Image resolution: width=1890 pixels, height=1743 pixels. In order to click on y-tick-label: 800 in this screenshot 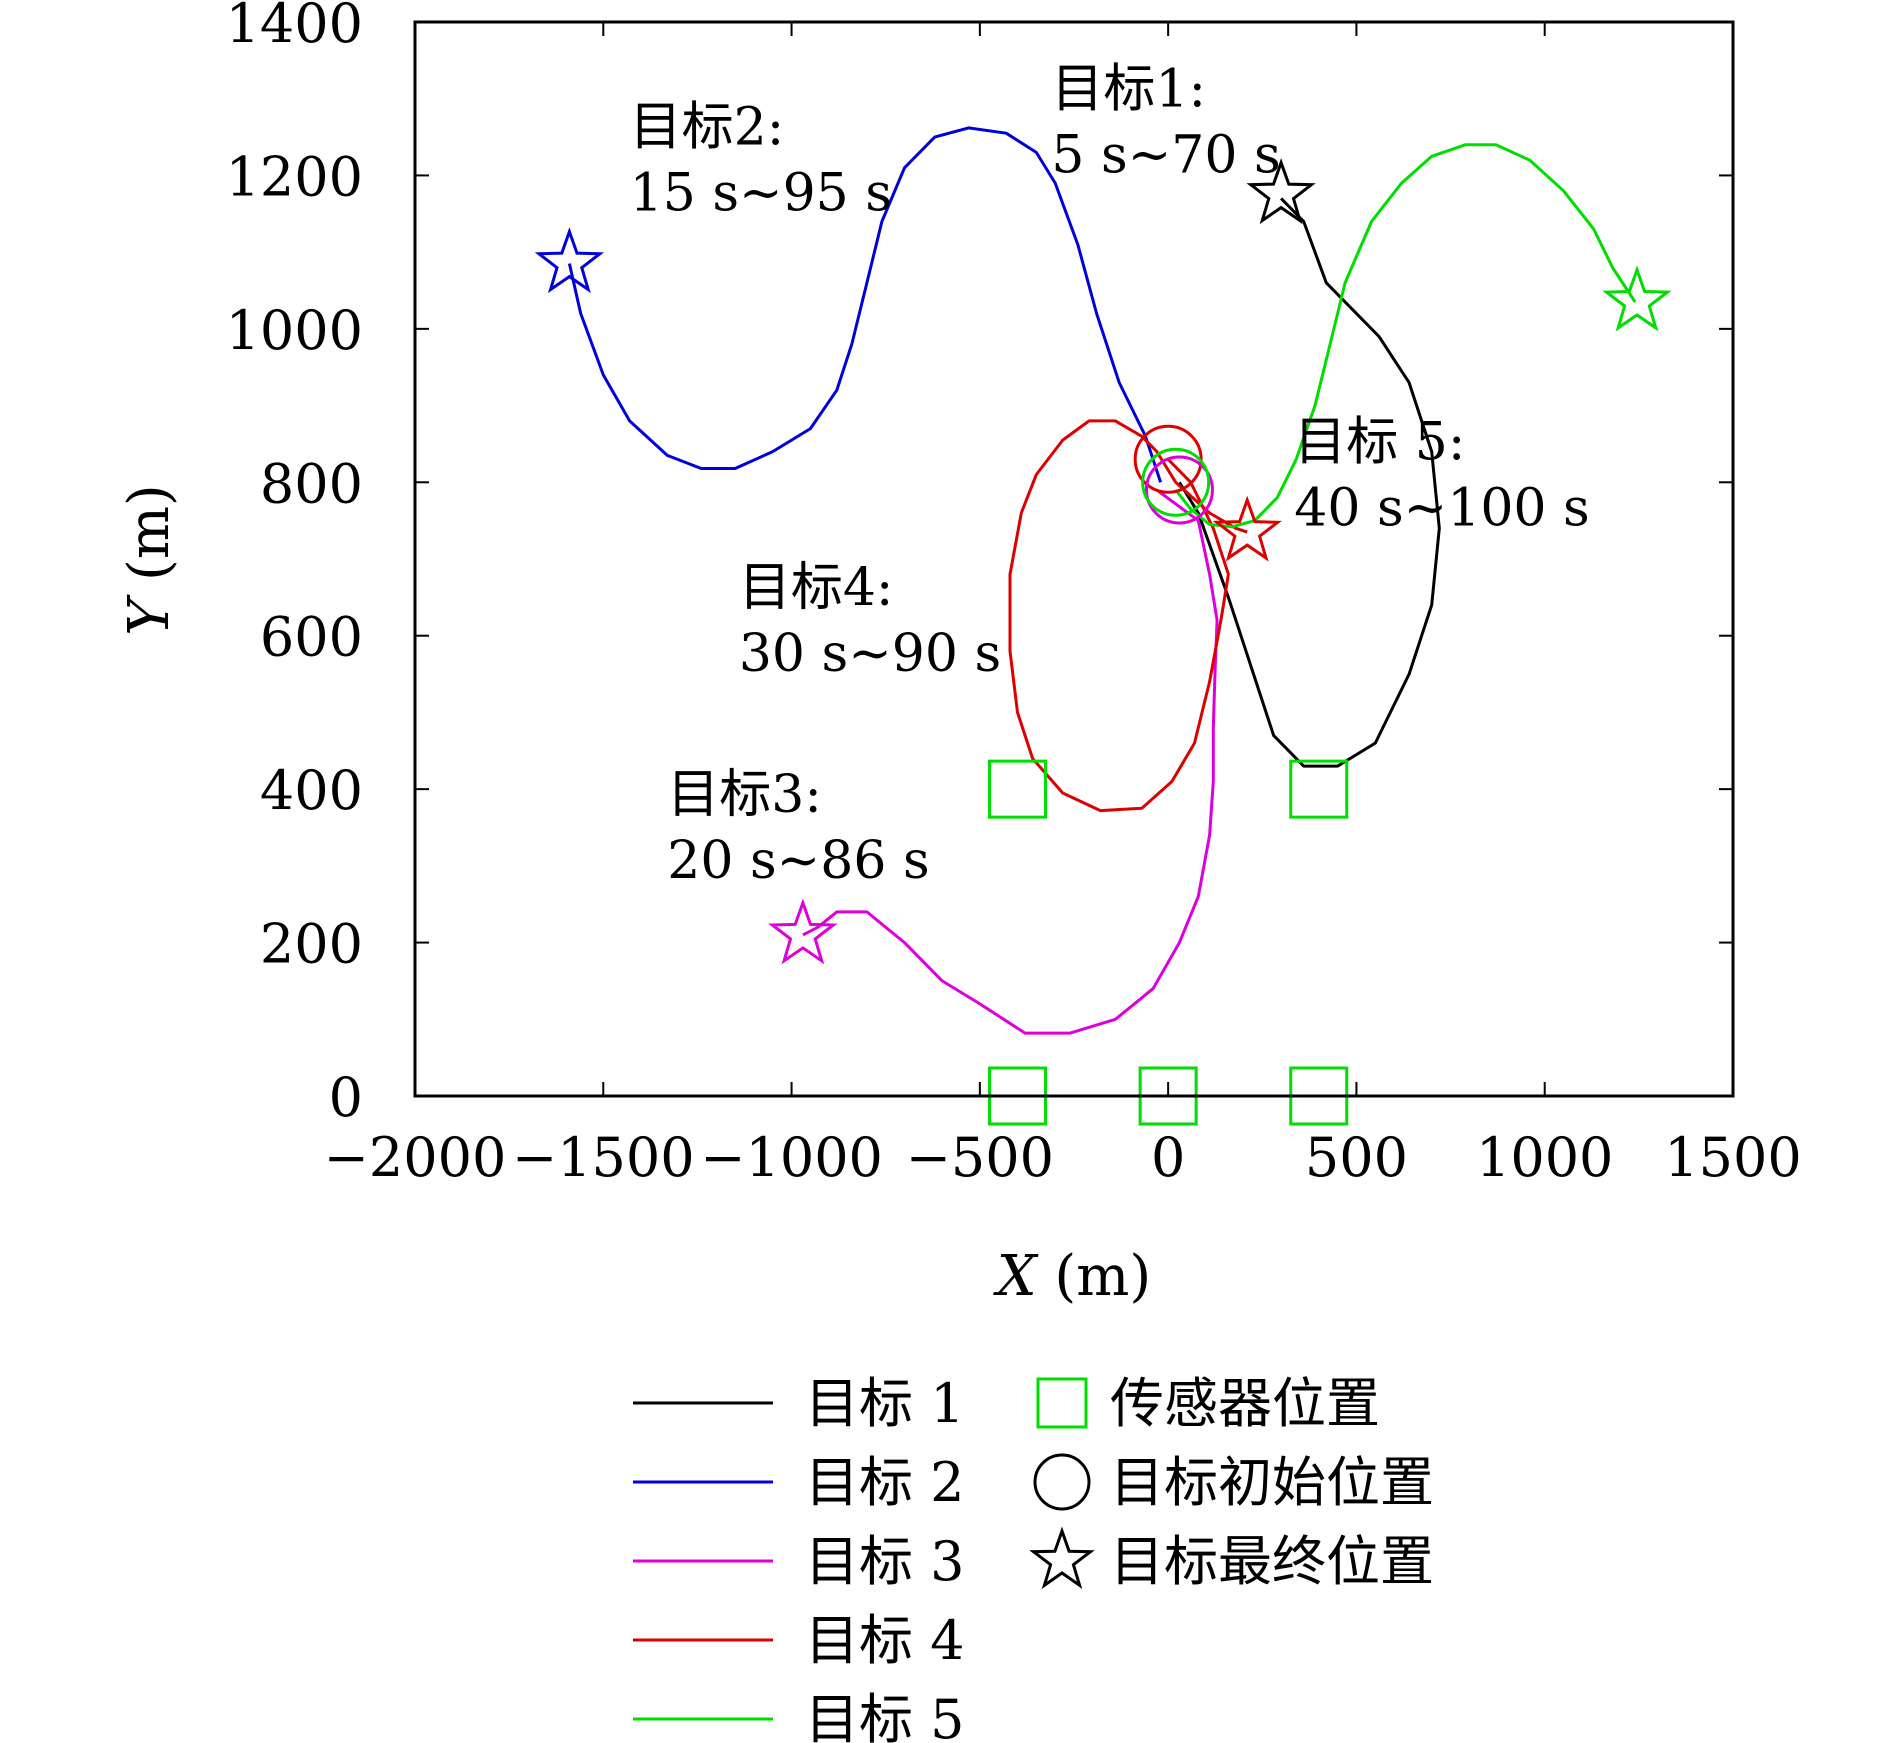, I will do `click(311, 483)`.